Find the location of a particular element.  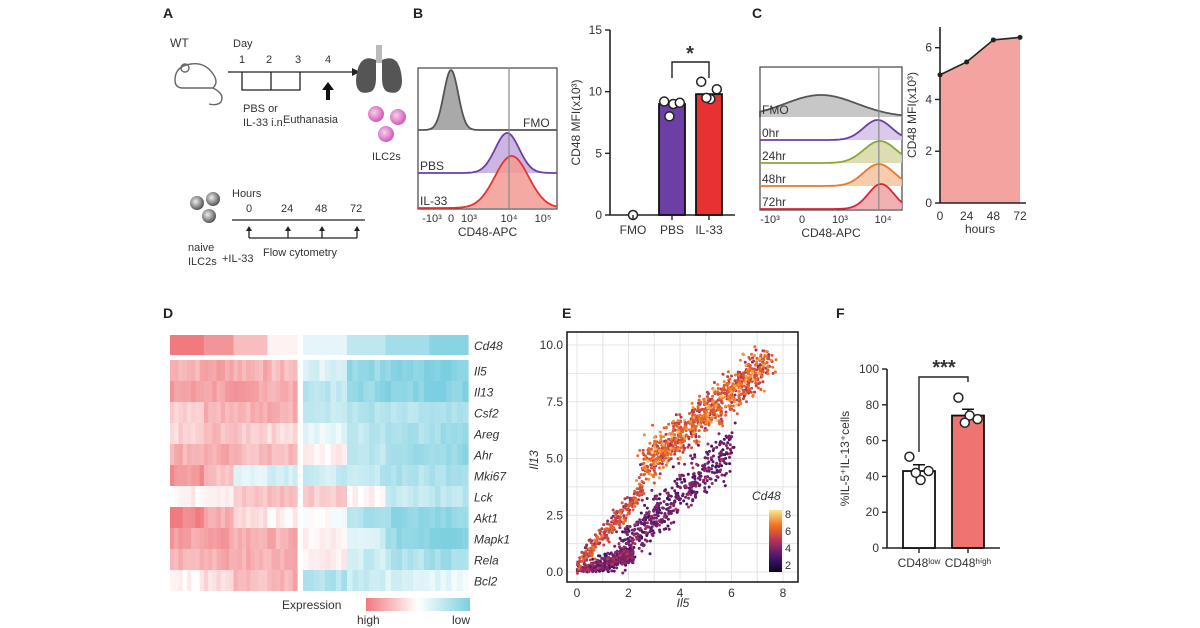

x-axis-label: CD48-APC is located at coordinates (488, 232).